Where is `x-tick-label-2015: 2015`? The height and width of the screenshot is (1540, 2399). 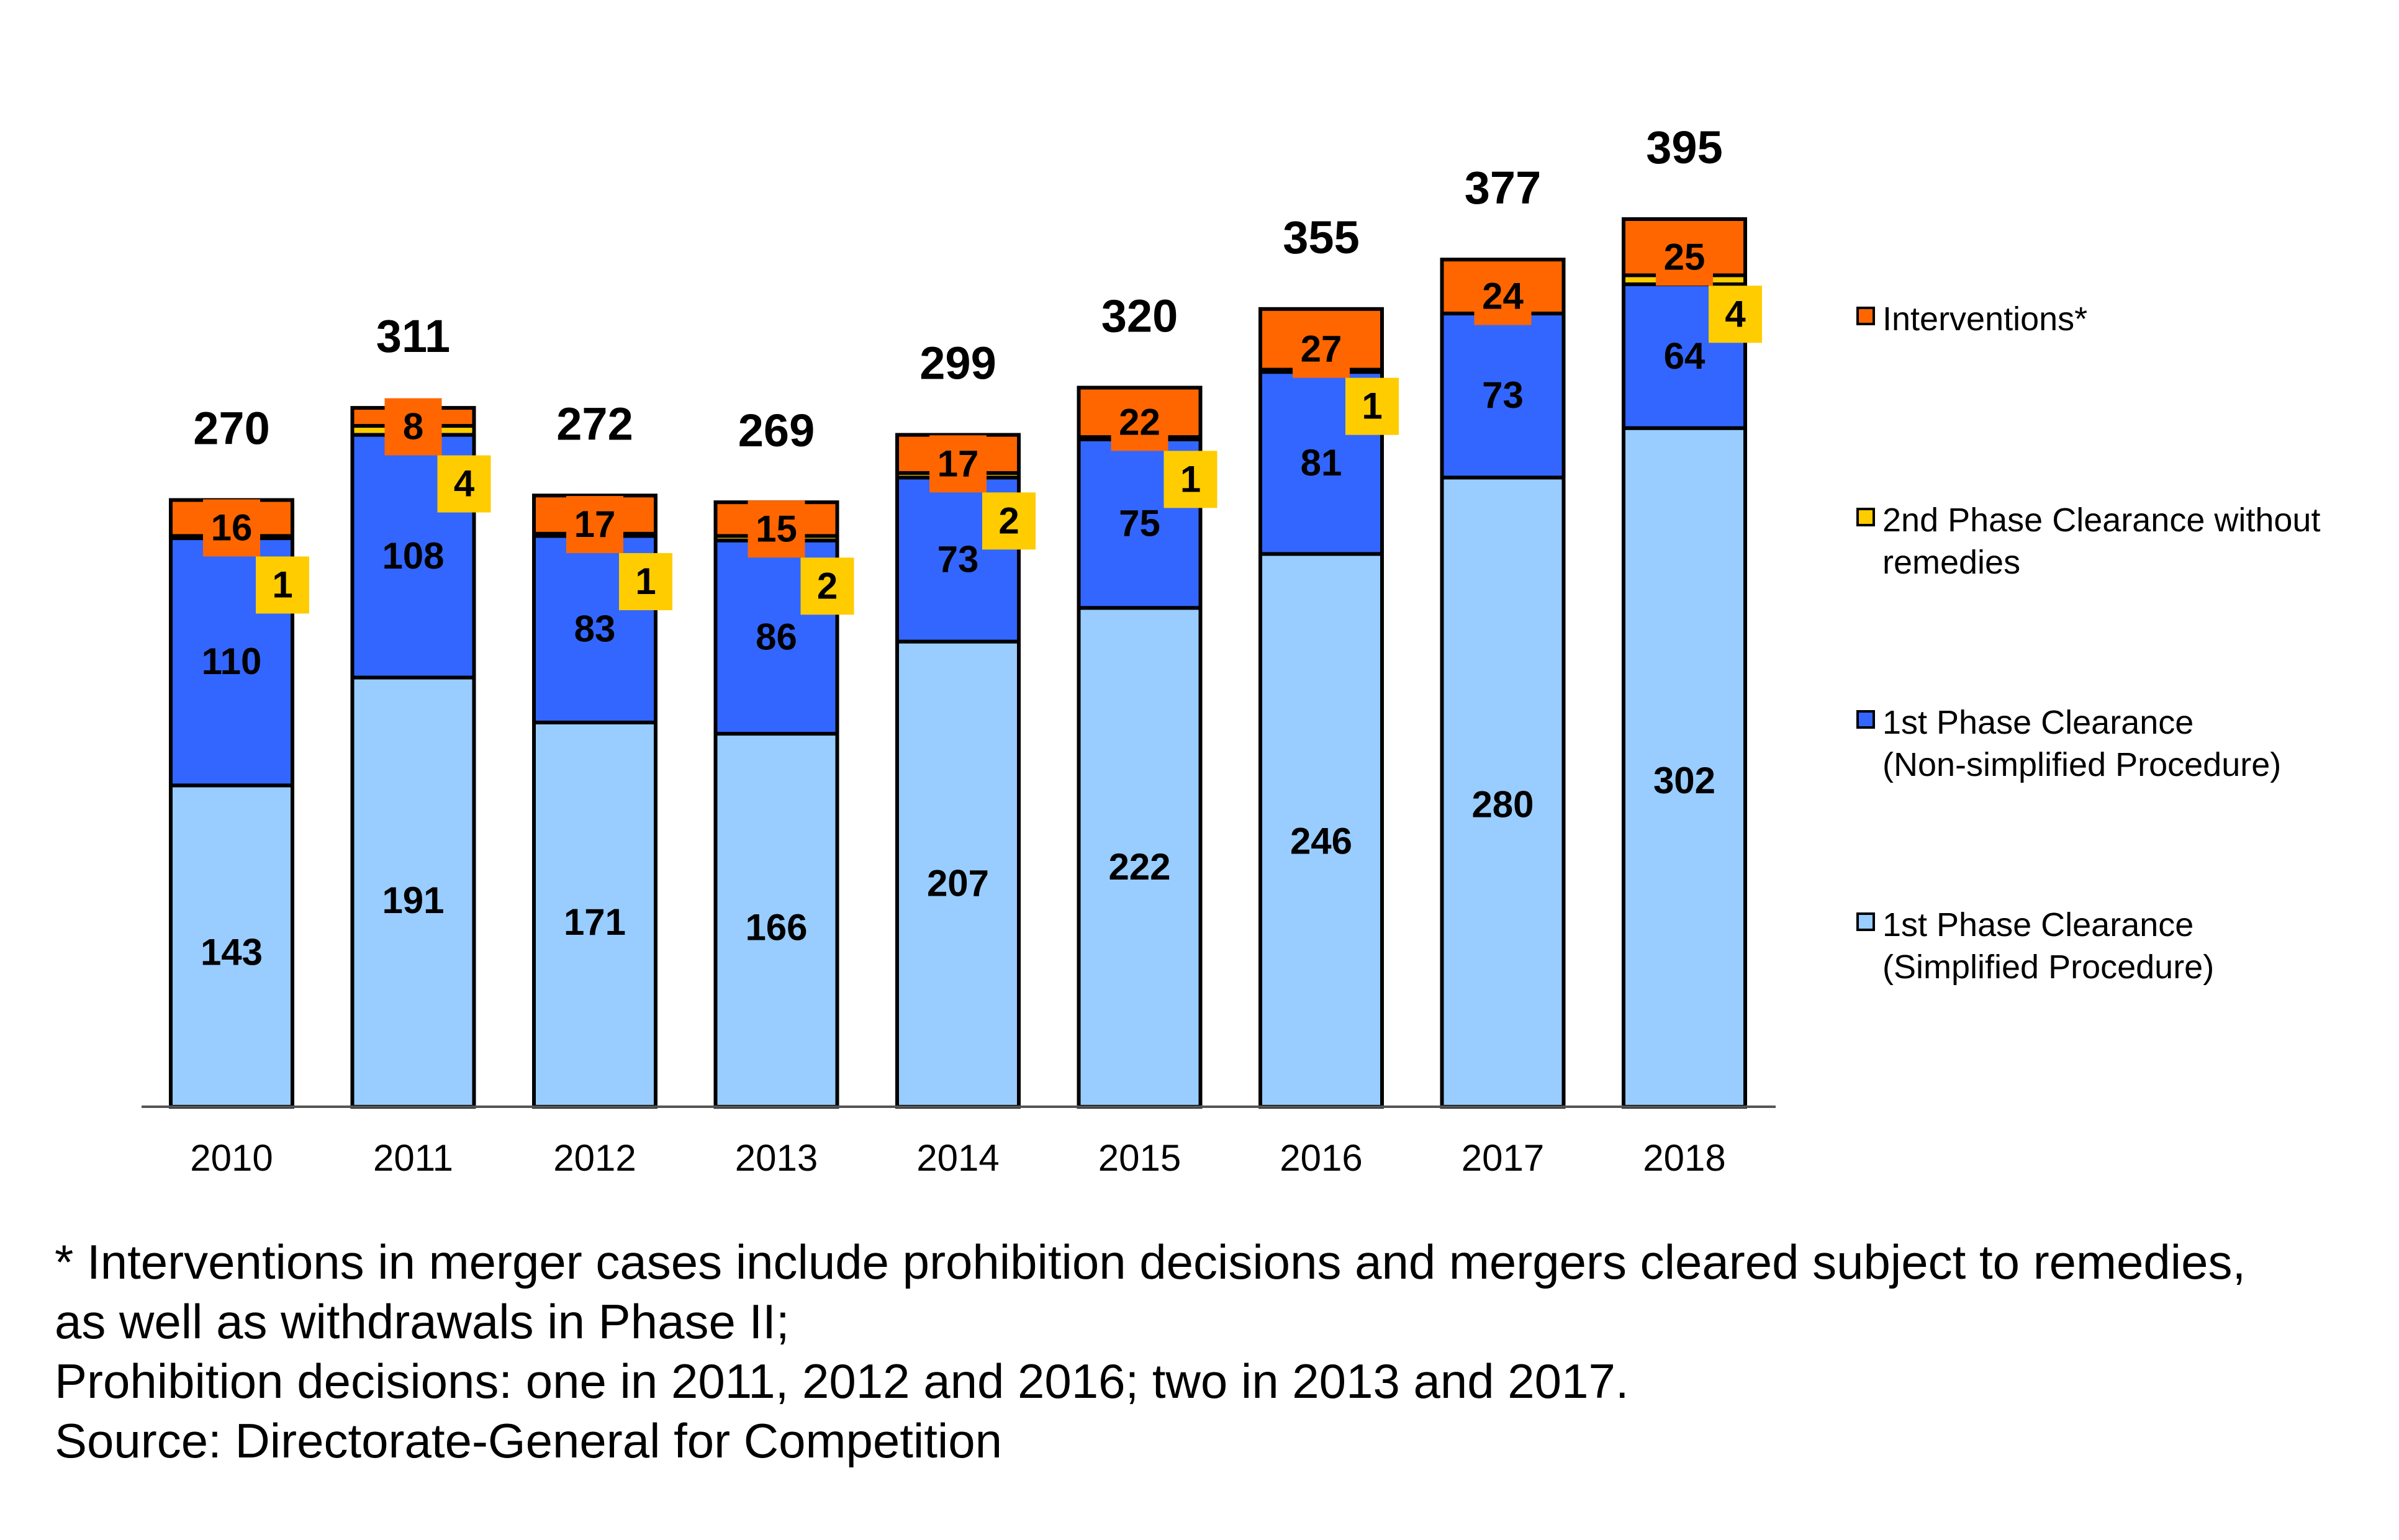 x-tick-label-2015: 2015 is located at coordinates (1139, 1158).